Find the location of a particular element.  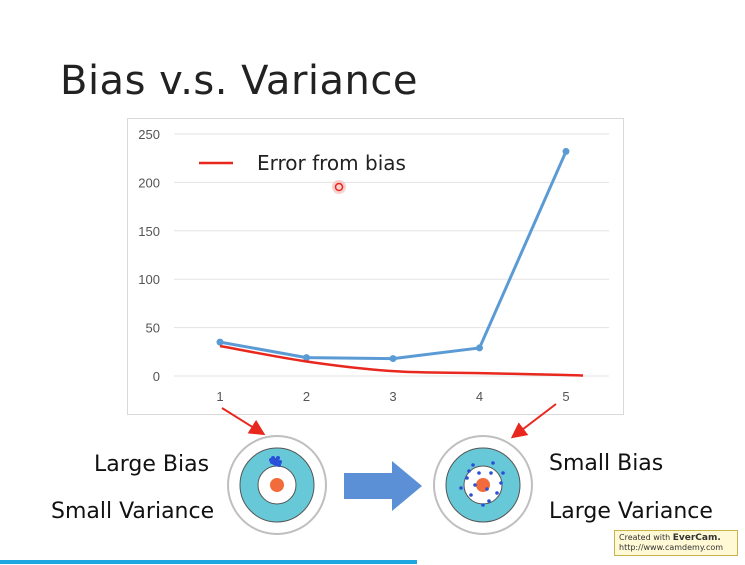

x-axis-ticks: 1 2 3 4 5 is located at coordinates (392, 396).